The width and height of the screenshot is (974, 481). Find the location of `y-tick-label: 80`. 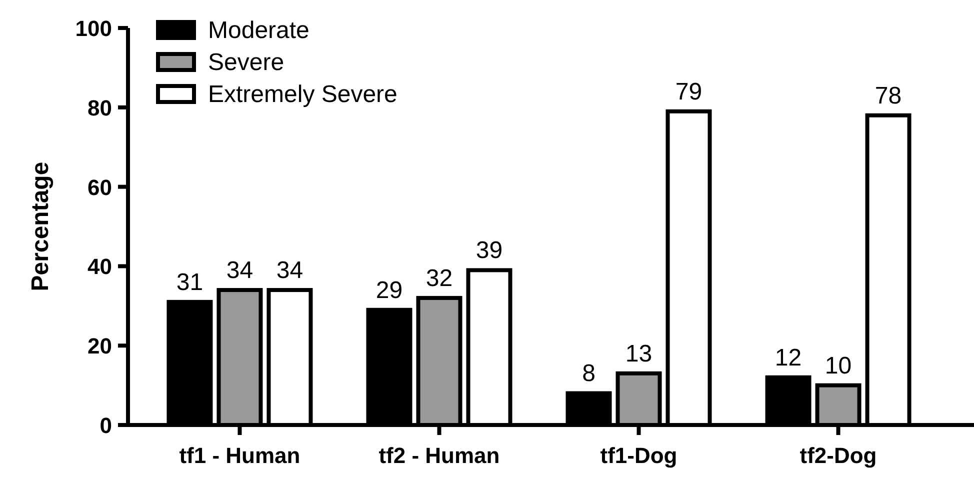

y-tick-label: 80 is located at coordinates (100, 107).